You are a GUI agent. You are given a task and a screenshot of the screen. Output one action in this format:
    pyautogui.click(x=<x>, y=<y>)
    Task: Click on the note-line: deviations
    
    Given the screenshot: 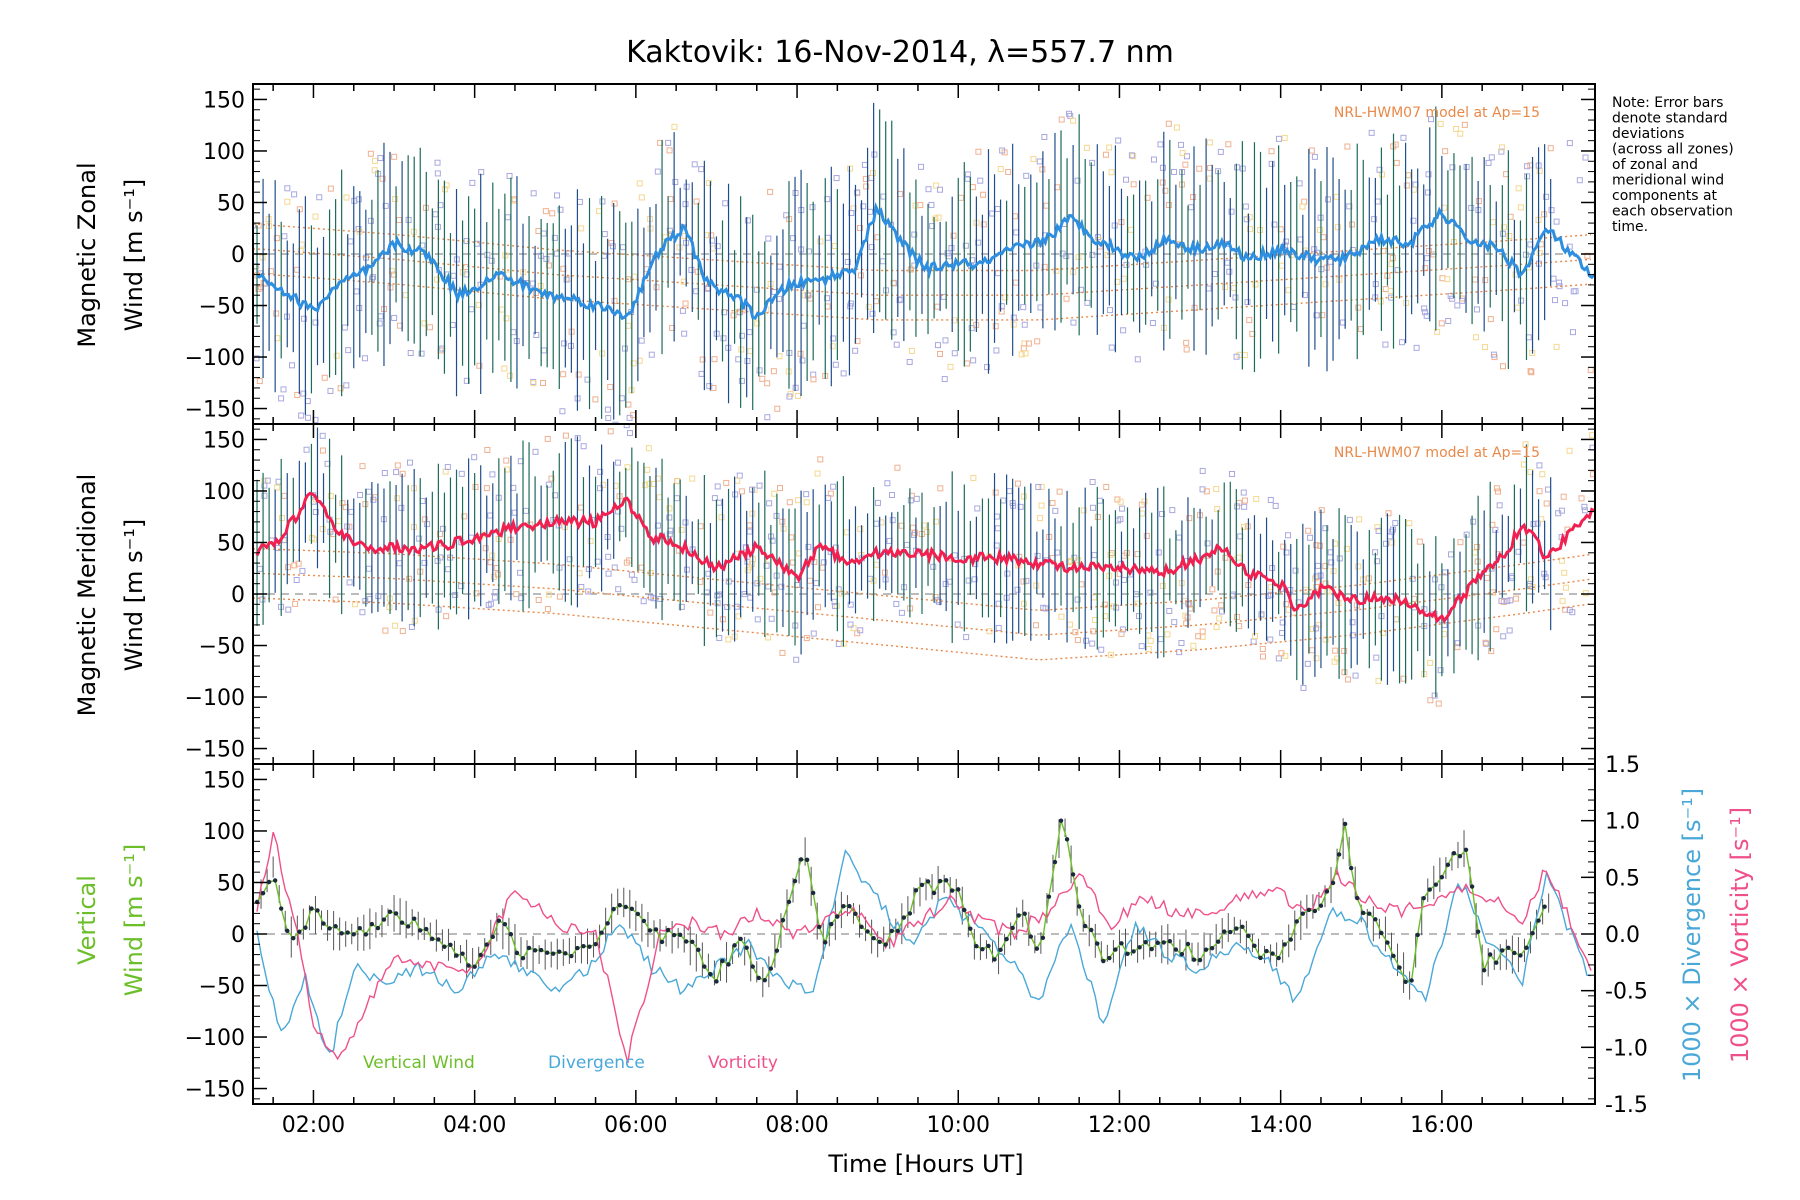 What is the action you would take?
    pyautogui.click(x=1648, y=134)
    